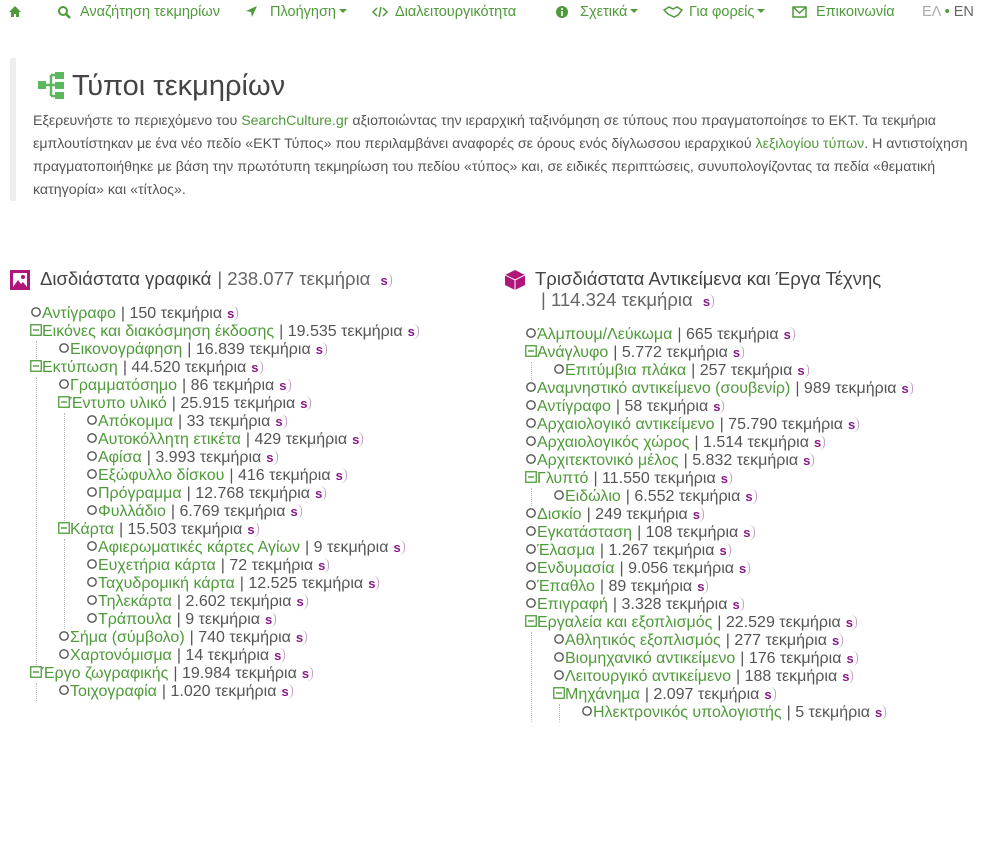 The image size is (986, 860). Describe the element at coordinates (810, 144) in the screenshot. I see `intro-link: λεξιλογίου τύπων` at that location.